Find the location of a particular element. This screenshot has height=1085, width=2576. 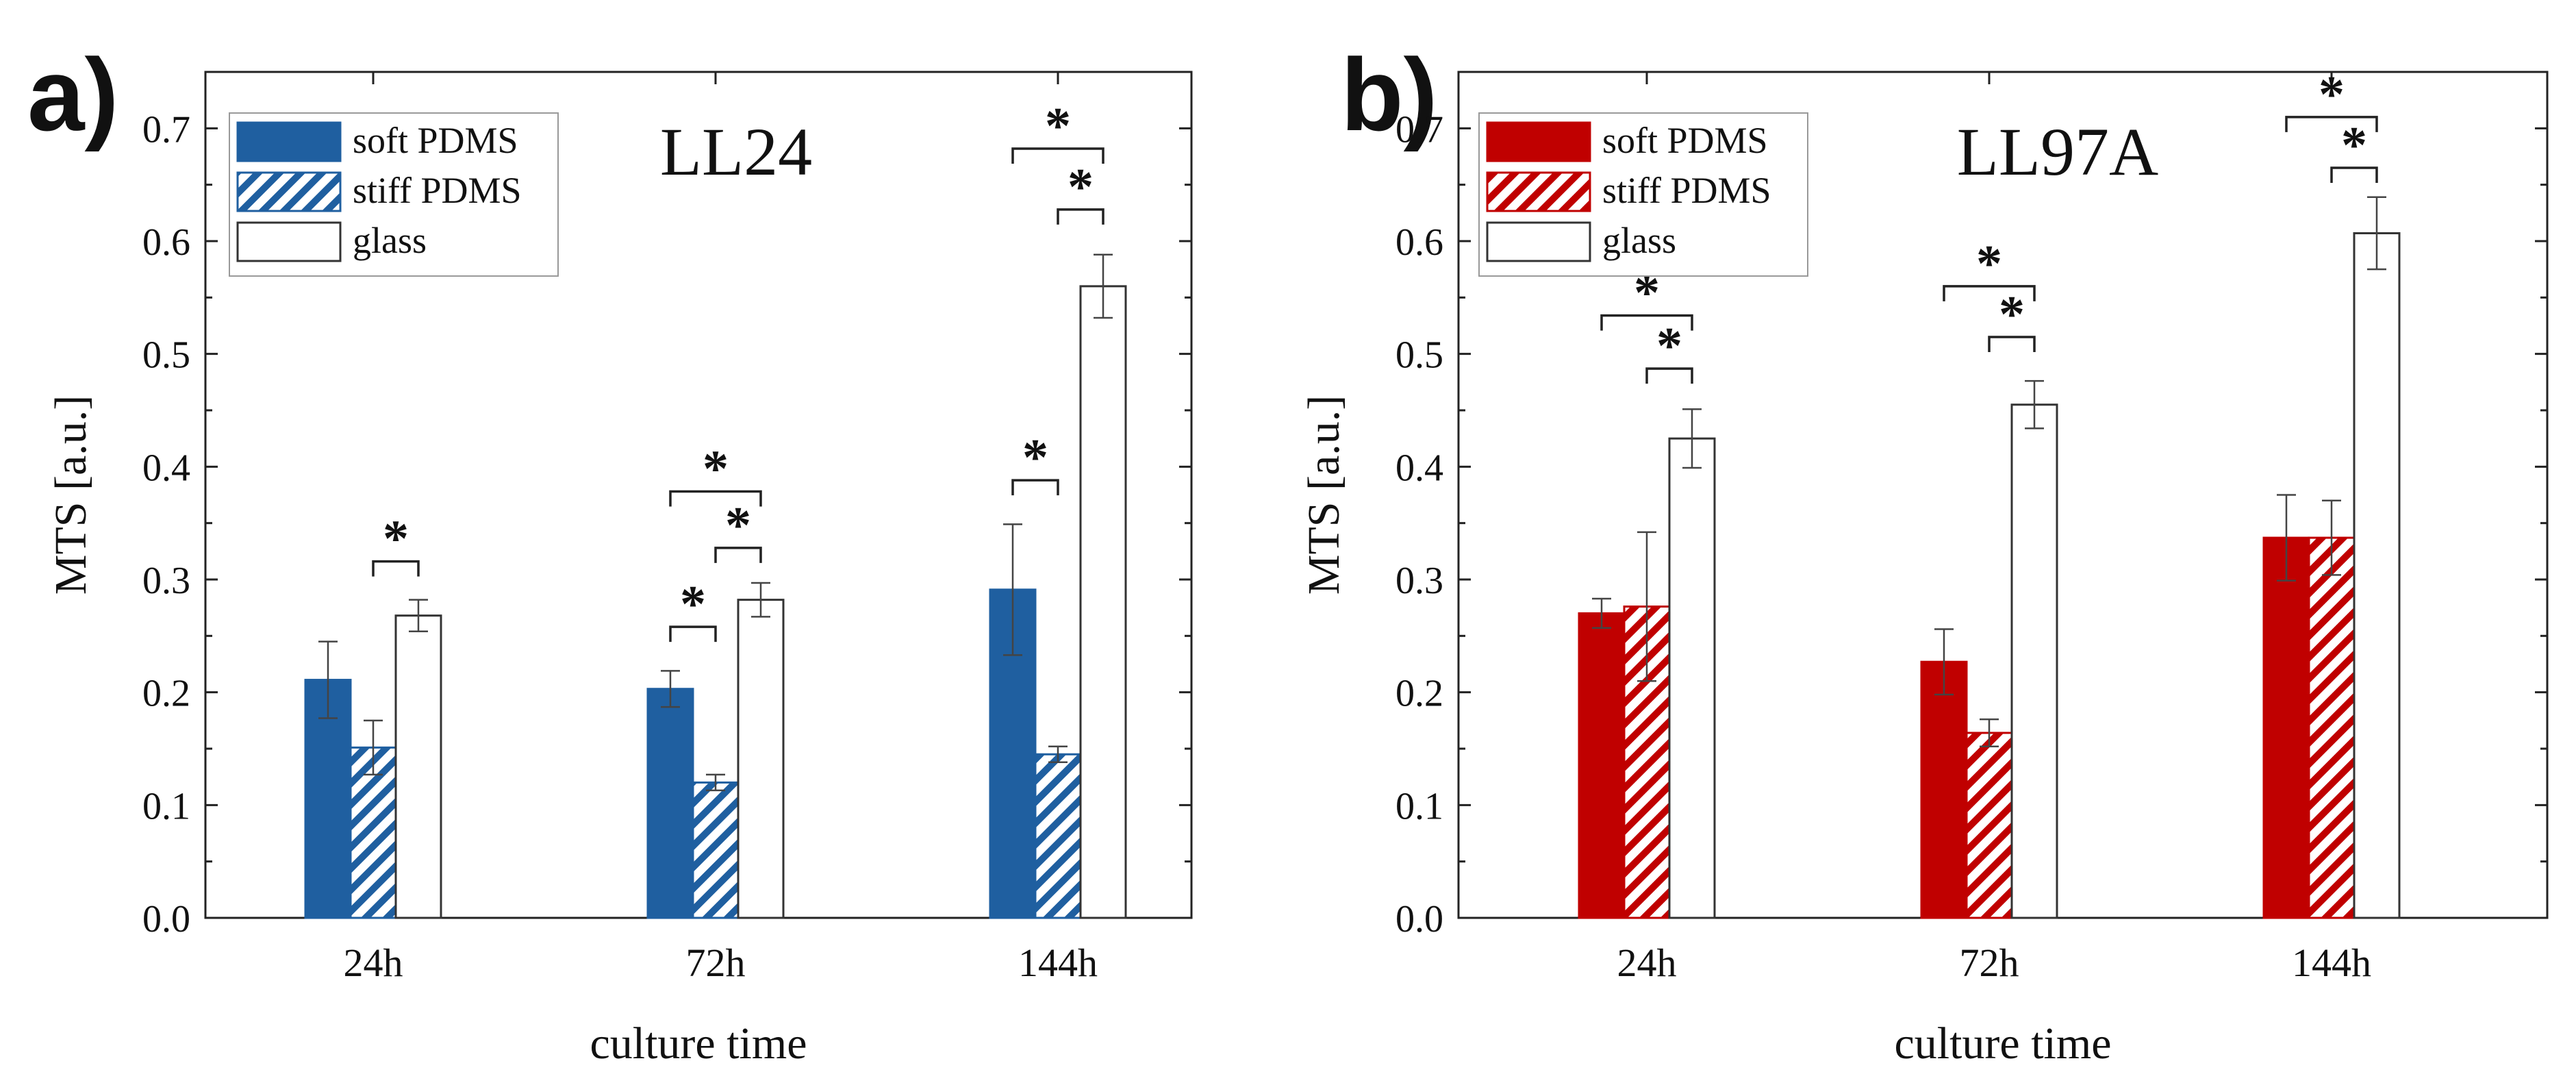

bar-soft-pdms-144h is located at coordinates (2286, 728).